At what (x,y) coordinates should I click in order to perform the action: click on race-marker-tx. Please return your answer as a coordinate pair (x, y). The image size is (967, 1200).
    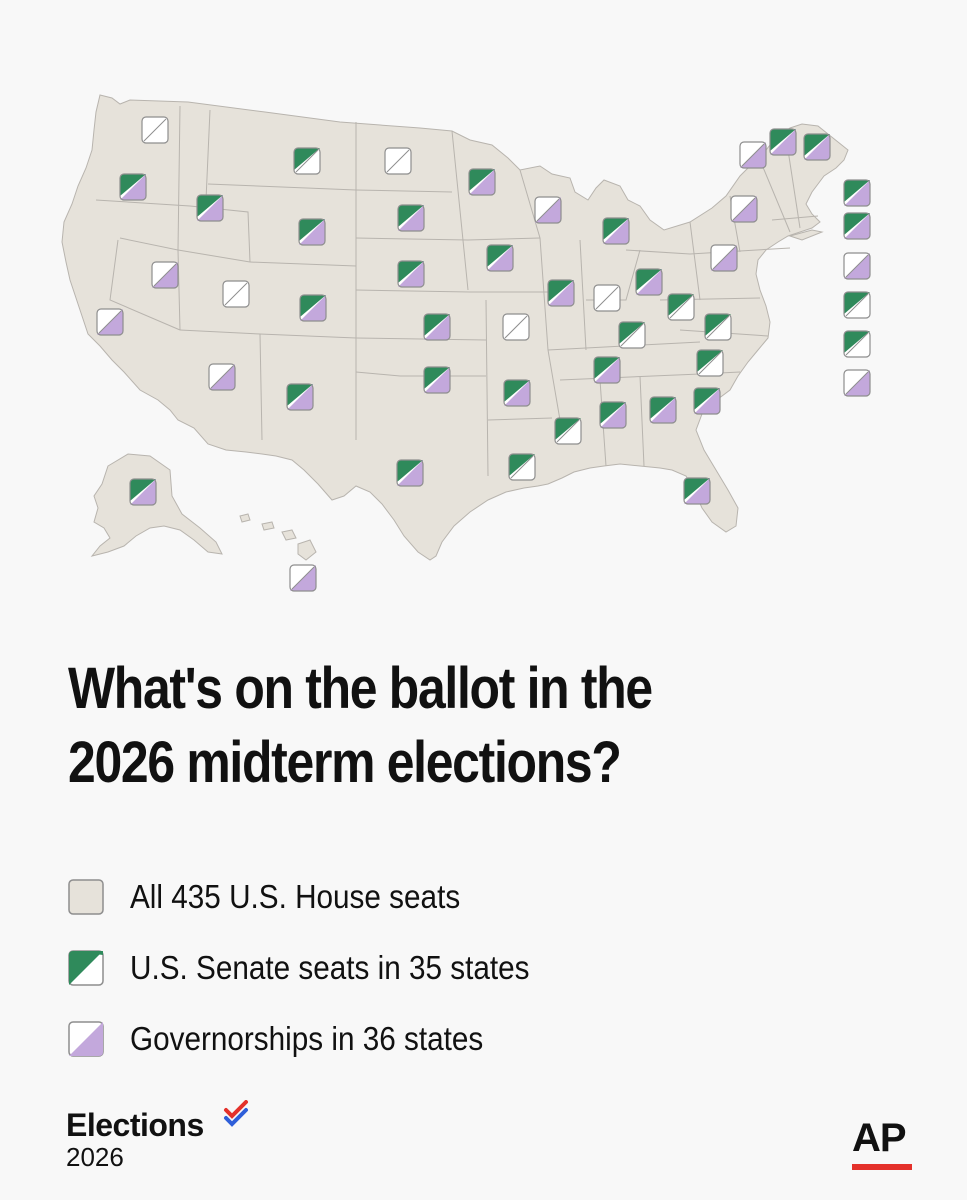
    Looking at the image, I should click on (410, 473).